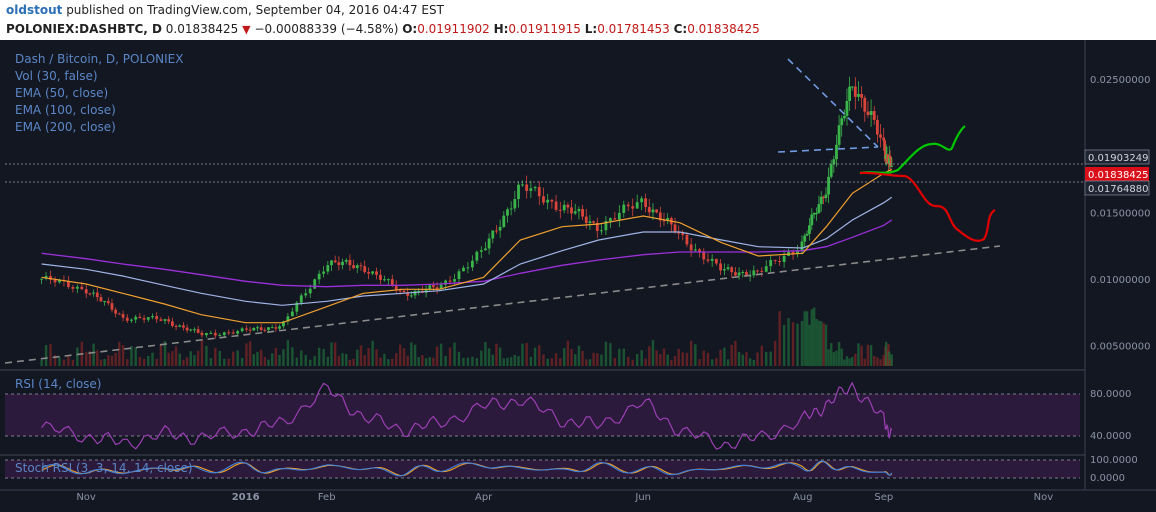 Image resolution: width=1156 pixels, height=512 pixels. I want to click on lower-price-tag, so click(1117, 188).